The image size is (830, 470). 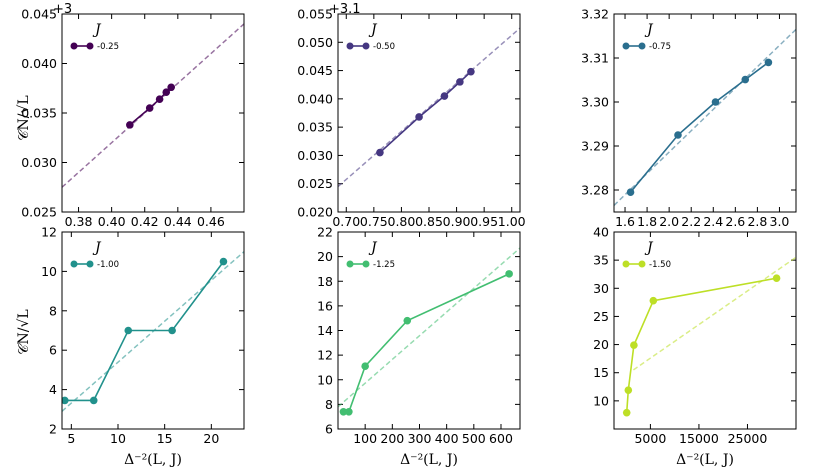 I want to click on legend-label: -1.50, so click(x=660, y=265).